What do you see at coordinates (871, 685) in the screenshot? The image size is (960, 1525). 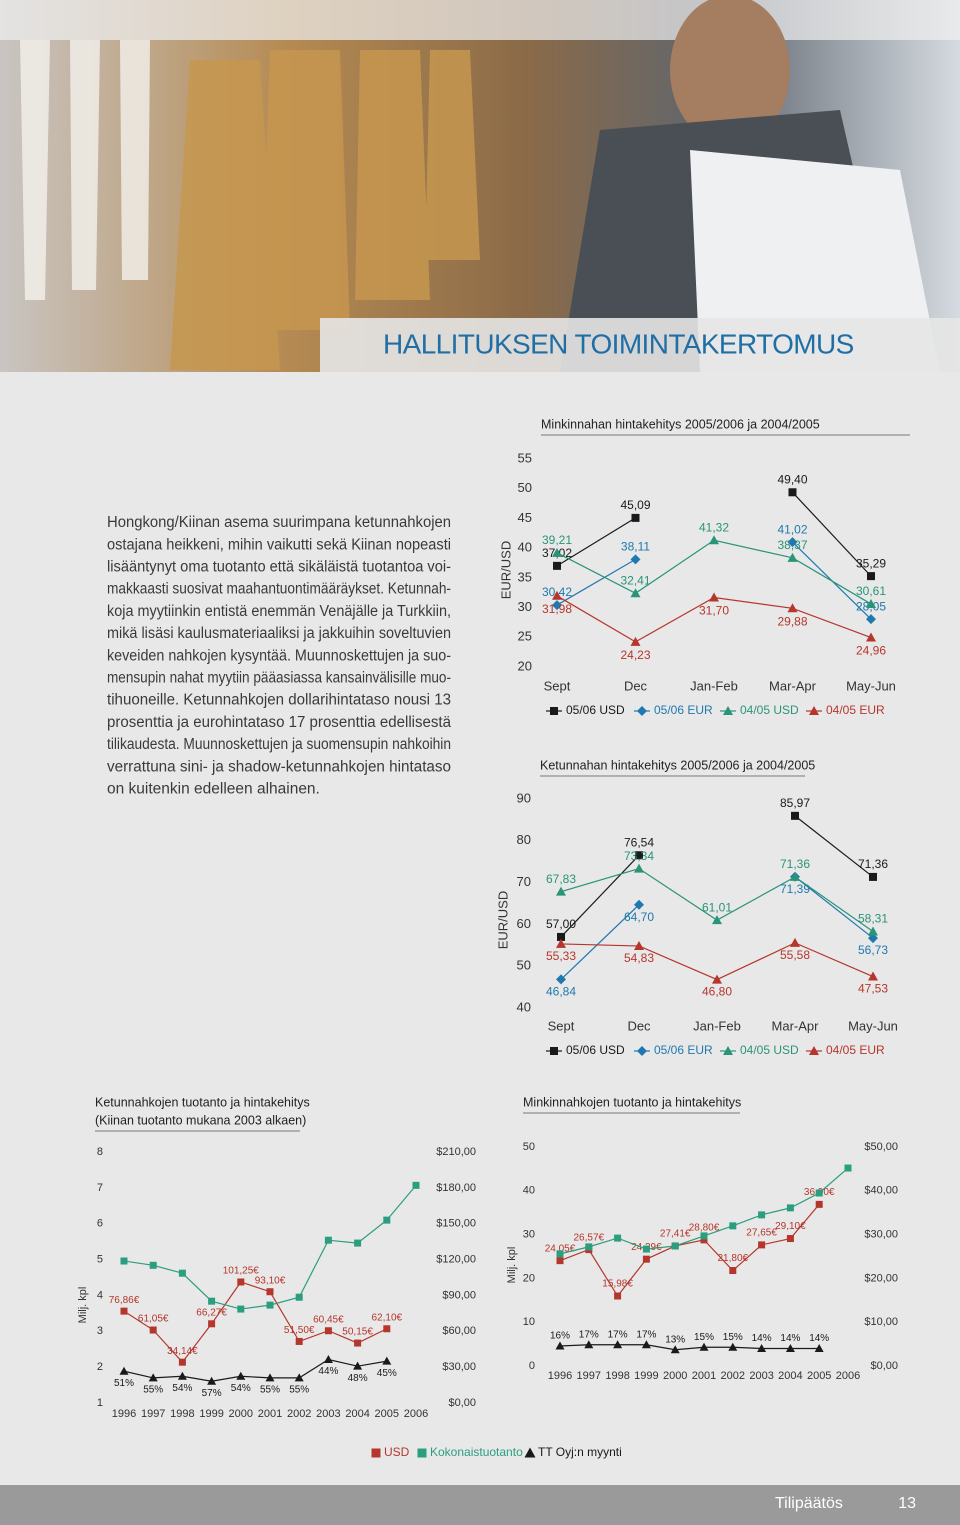 I see `x-tick-label: May-Jun` at bounding box center [871, 685].